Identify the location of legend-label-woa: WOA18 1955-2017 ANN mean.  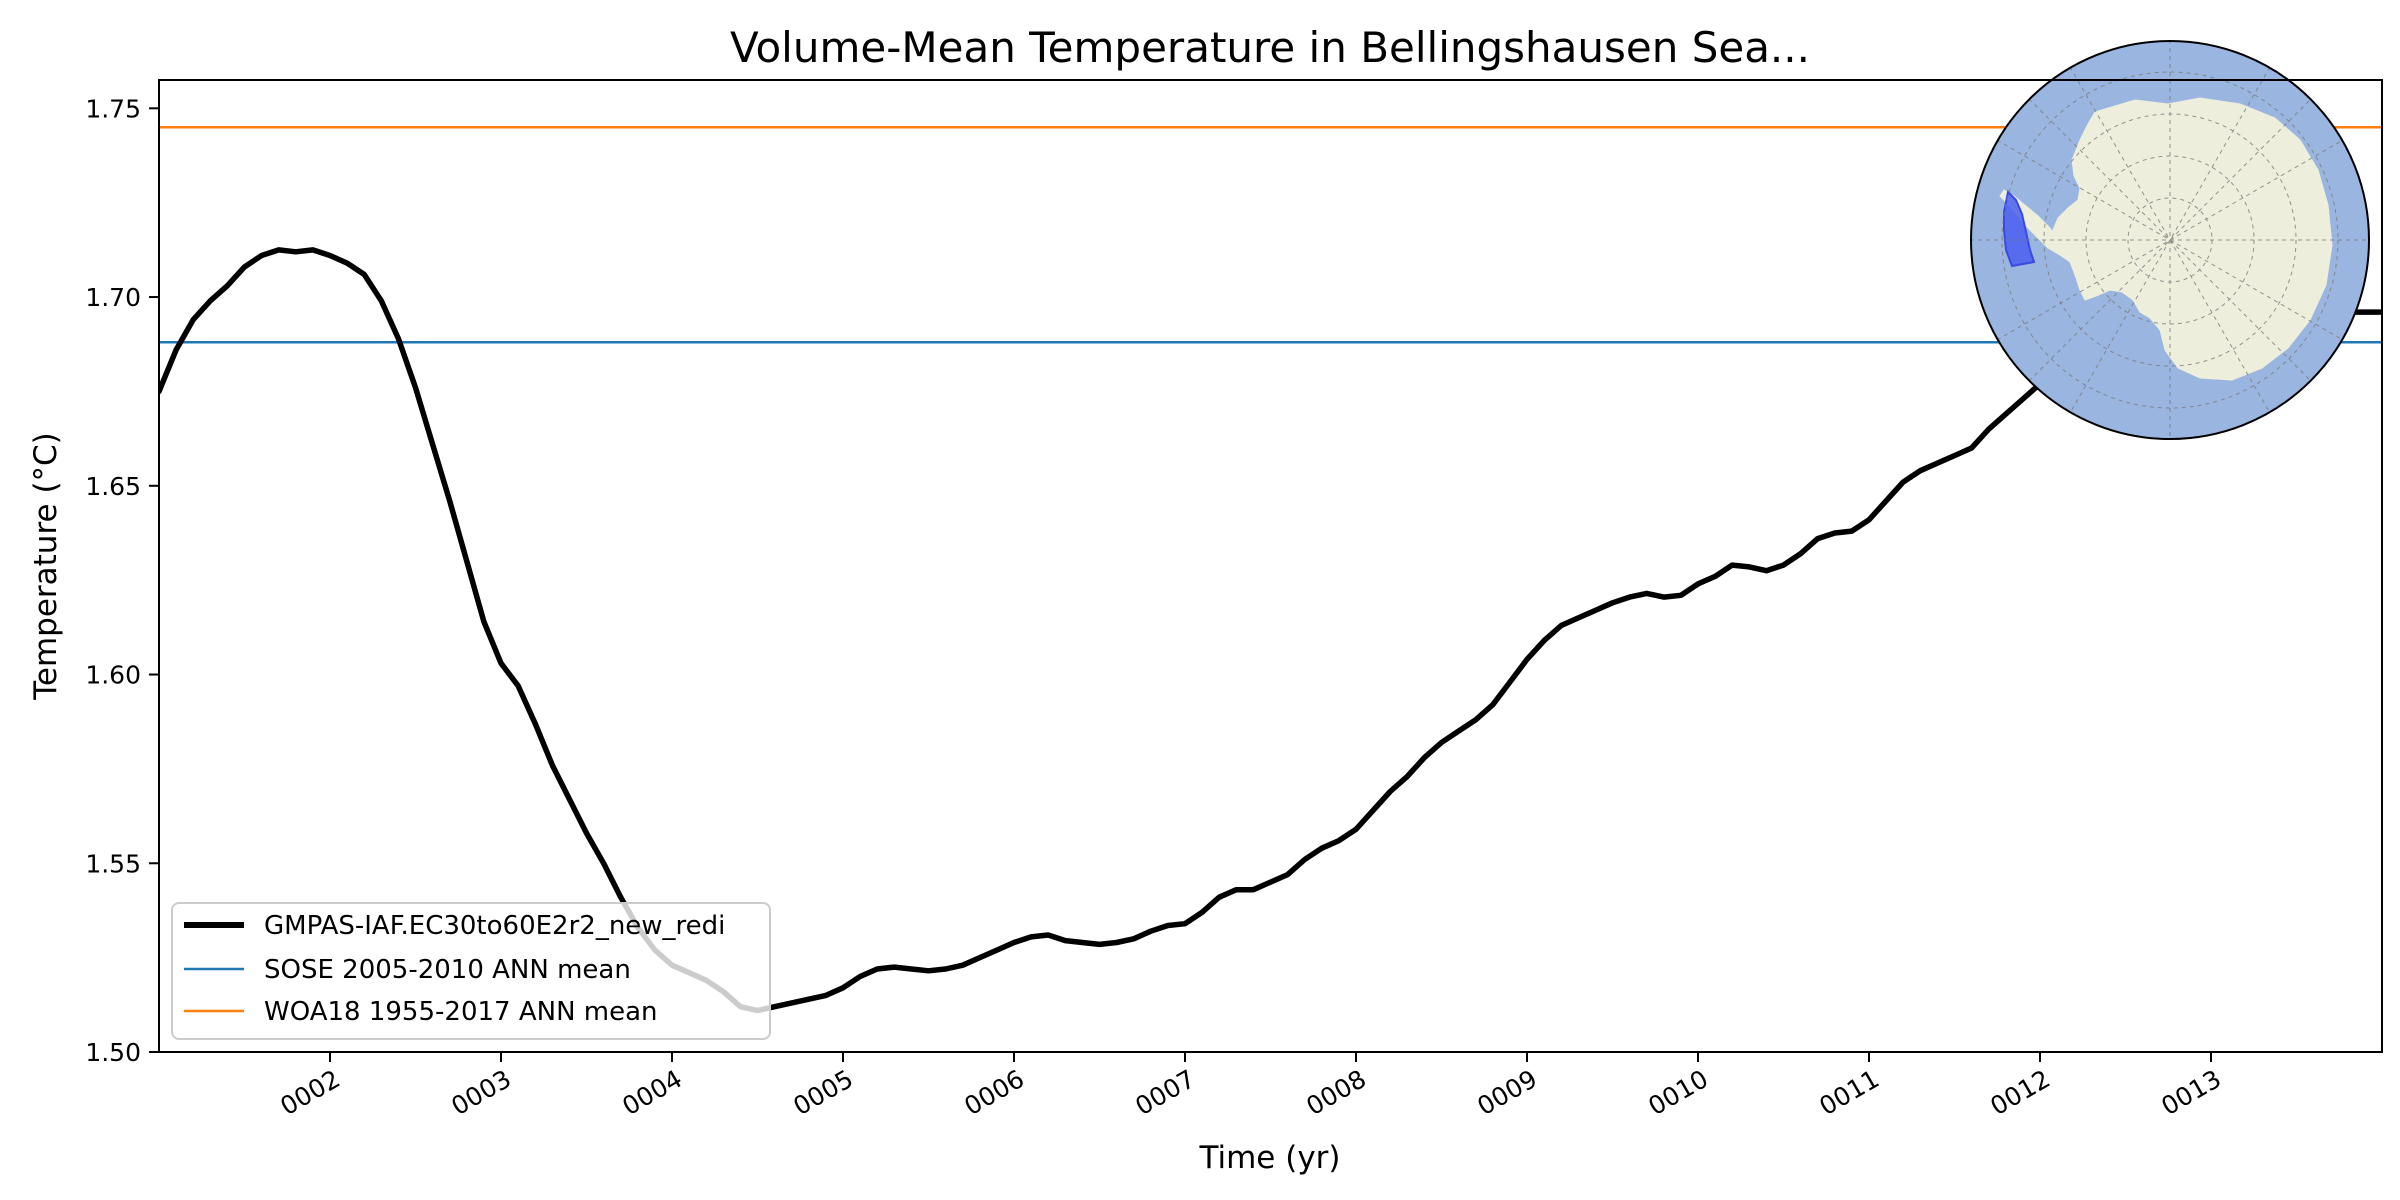
(461, 1012).